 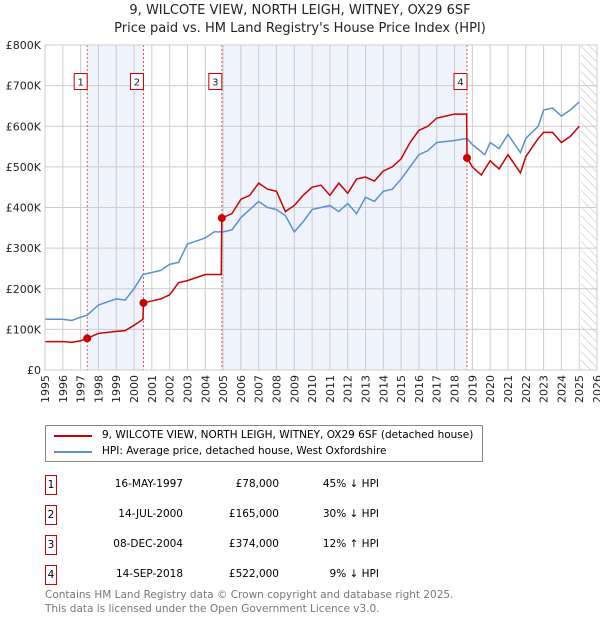 I want to click on sale-label: 3, so click(x=215, y=83).